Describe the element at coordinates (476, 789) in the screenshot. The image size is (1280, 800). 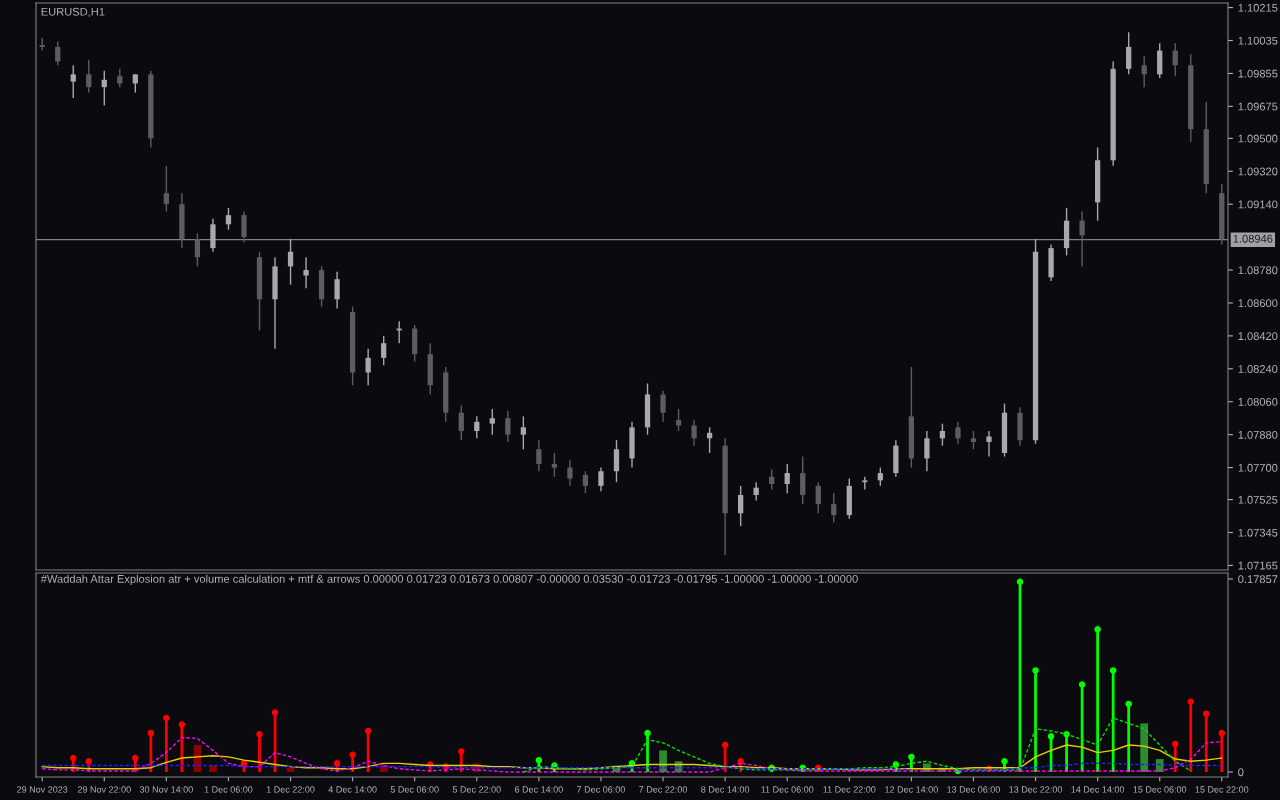
I see `x-tick-label: 5 Dec 22:00` at that location.